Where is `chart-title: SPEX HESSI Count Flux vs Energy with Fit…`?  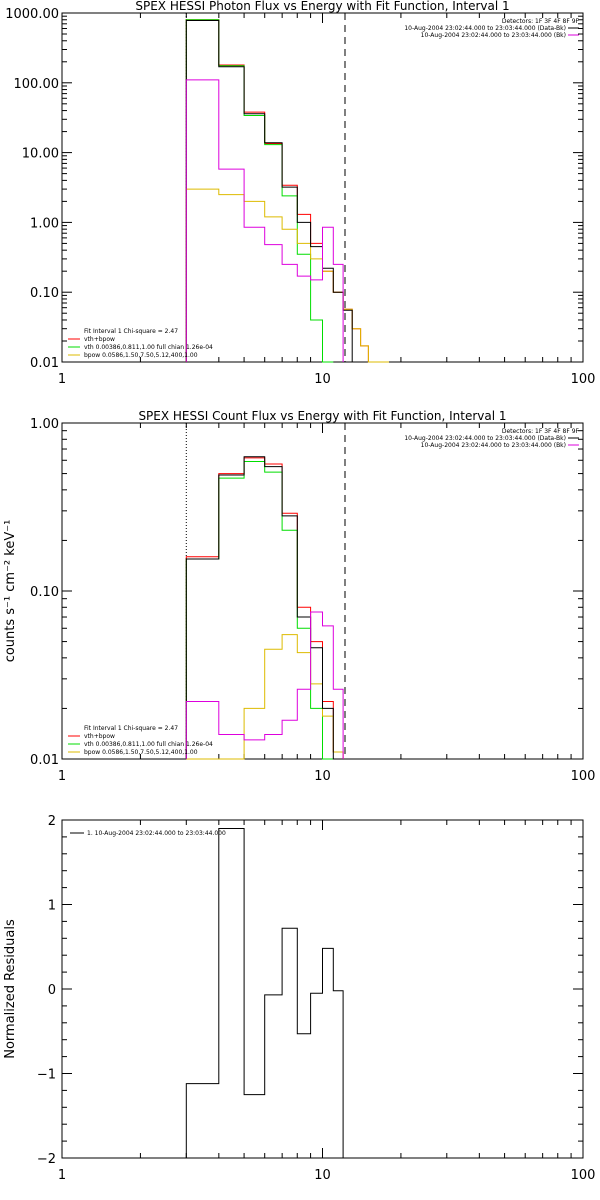 chart-title: SPEX HESSI Count Flux vs Energy with Fit… is located at coordinates (322, 416).